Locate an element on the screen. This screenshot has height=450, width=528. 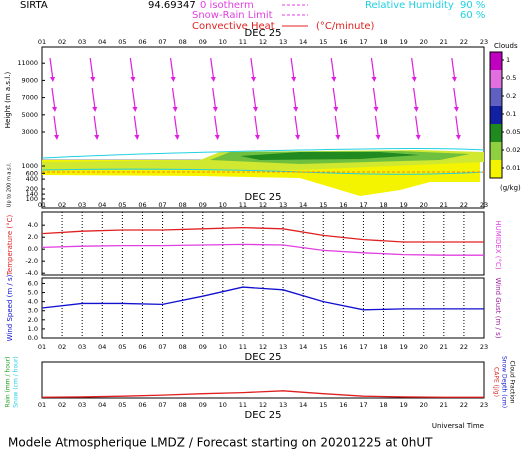
snow-rain: Snow-Rain Limit is located at coordinates (232, 15).